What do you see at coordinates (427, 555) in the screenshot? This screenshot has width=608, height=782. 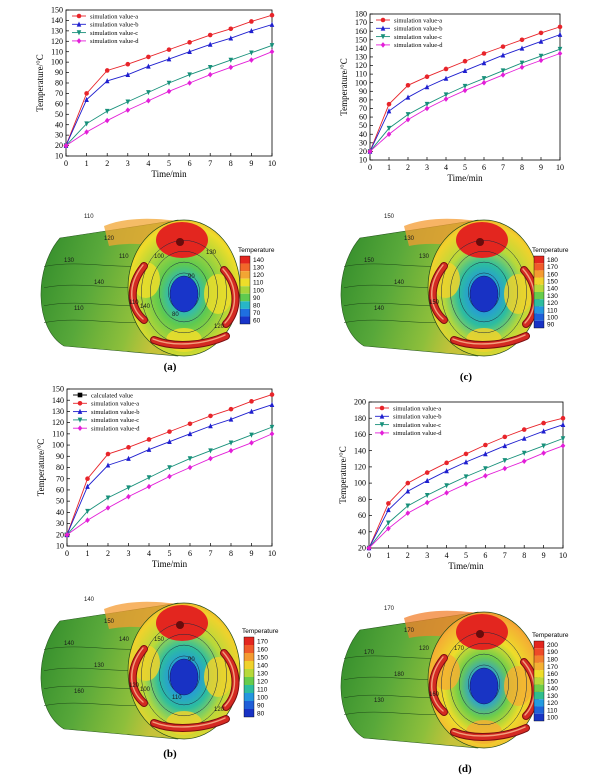 I see `x-tick-label: 3` at bounding box center [427, 555].